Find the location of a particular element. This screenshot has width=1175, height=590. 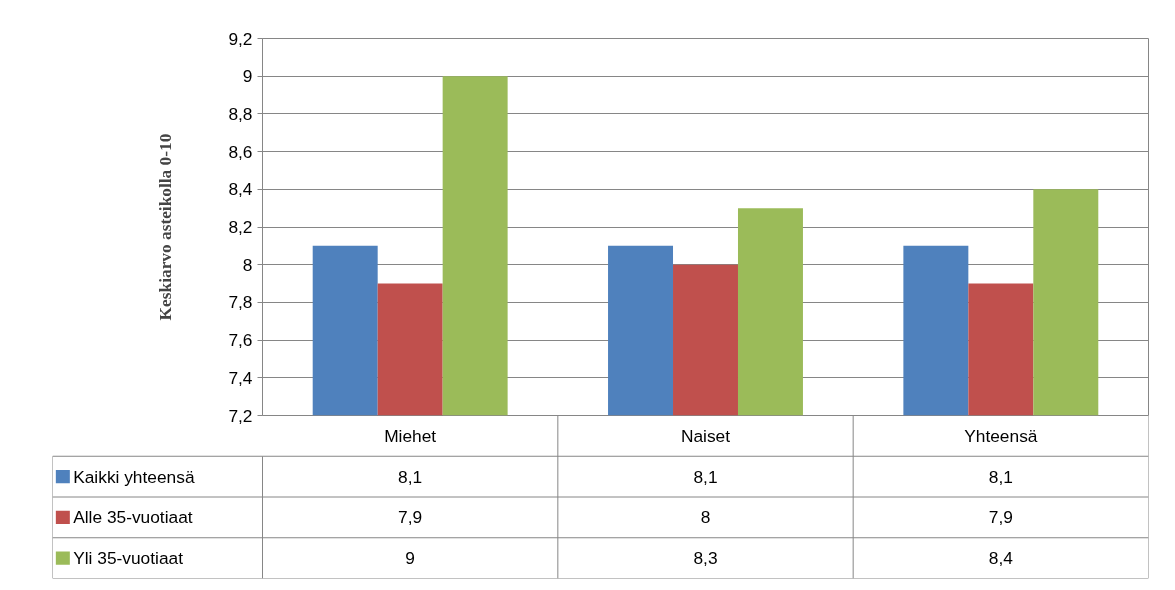

y-tick-label: 7,4 is located at coordinates (240, 377).